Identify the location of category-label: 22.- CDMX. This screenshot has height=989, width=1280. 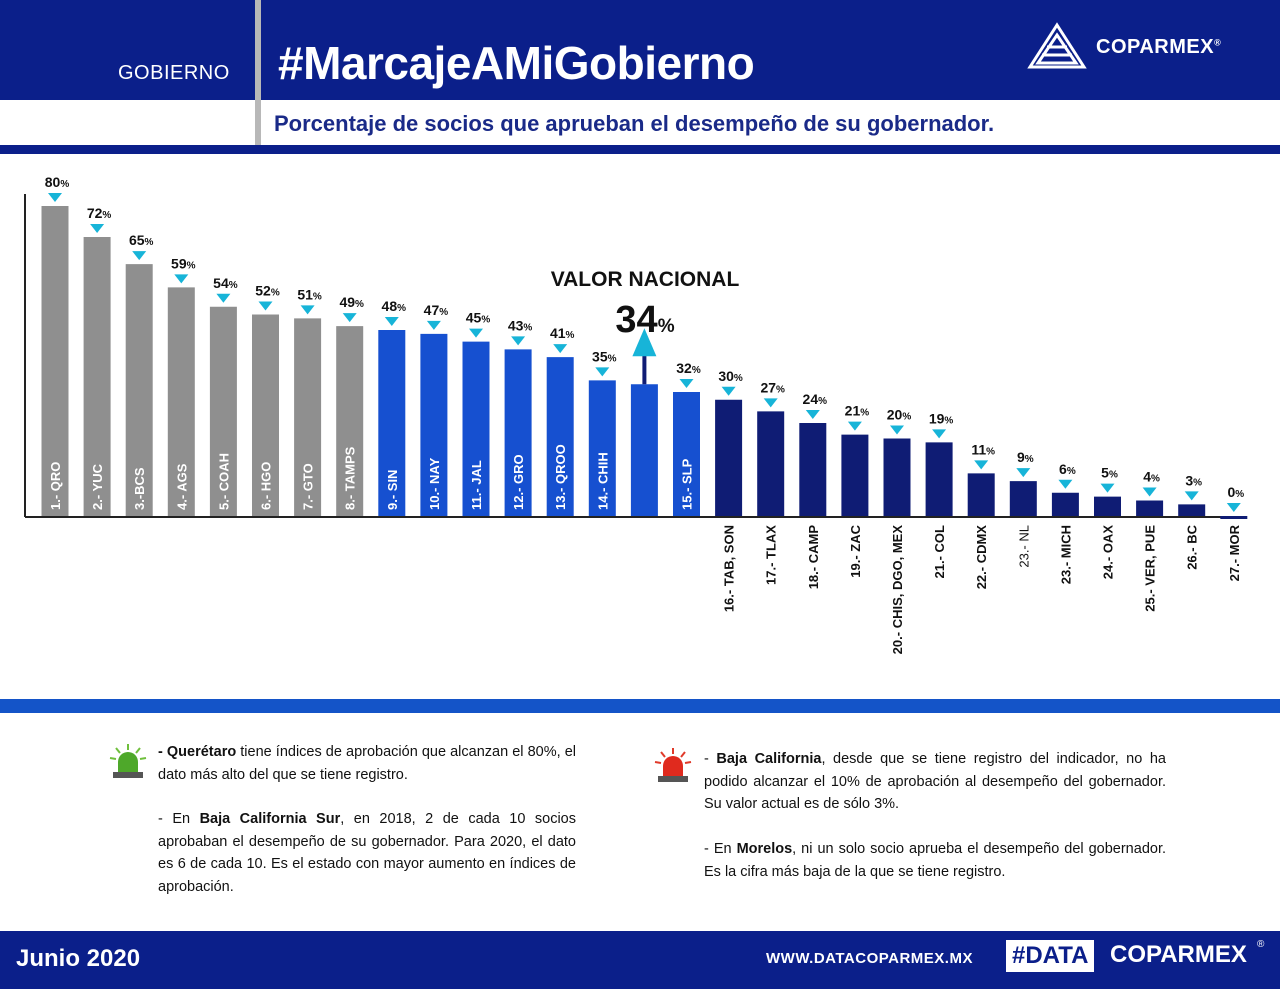
(981, 557).